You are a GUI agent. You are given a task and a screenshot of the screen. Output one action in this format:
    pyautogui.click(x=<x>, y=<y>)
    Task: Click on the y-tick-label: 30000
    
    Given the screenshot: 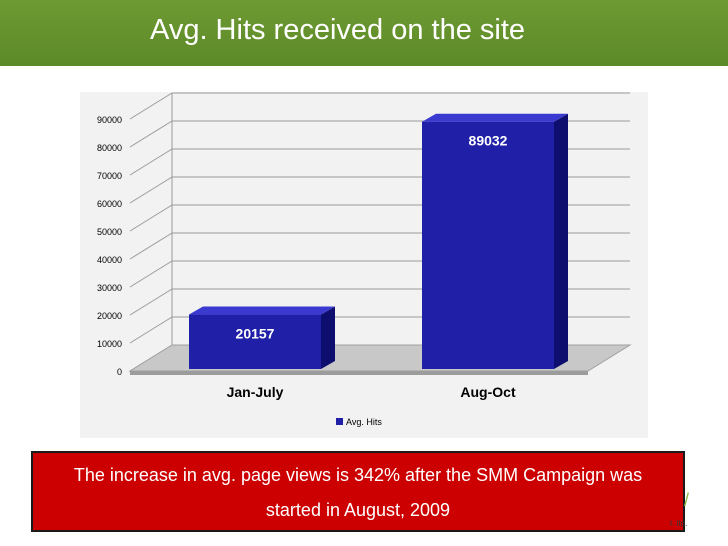 What is the action you would take?
    pyautogui.click(x=109, y=288)
    